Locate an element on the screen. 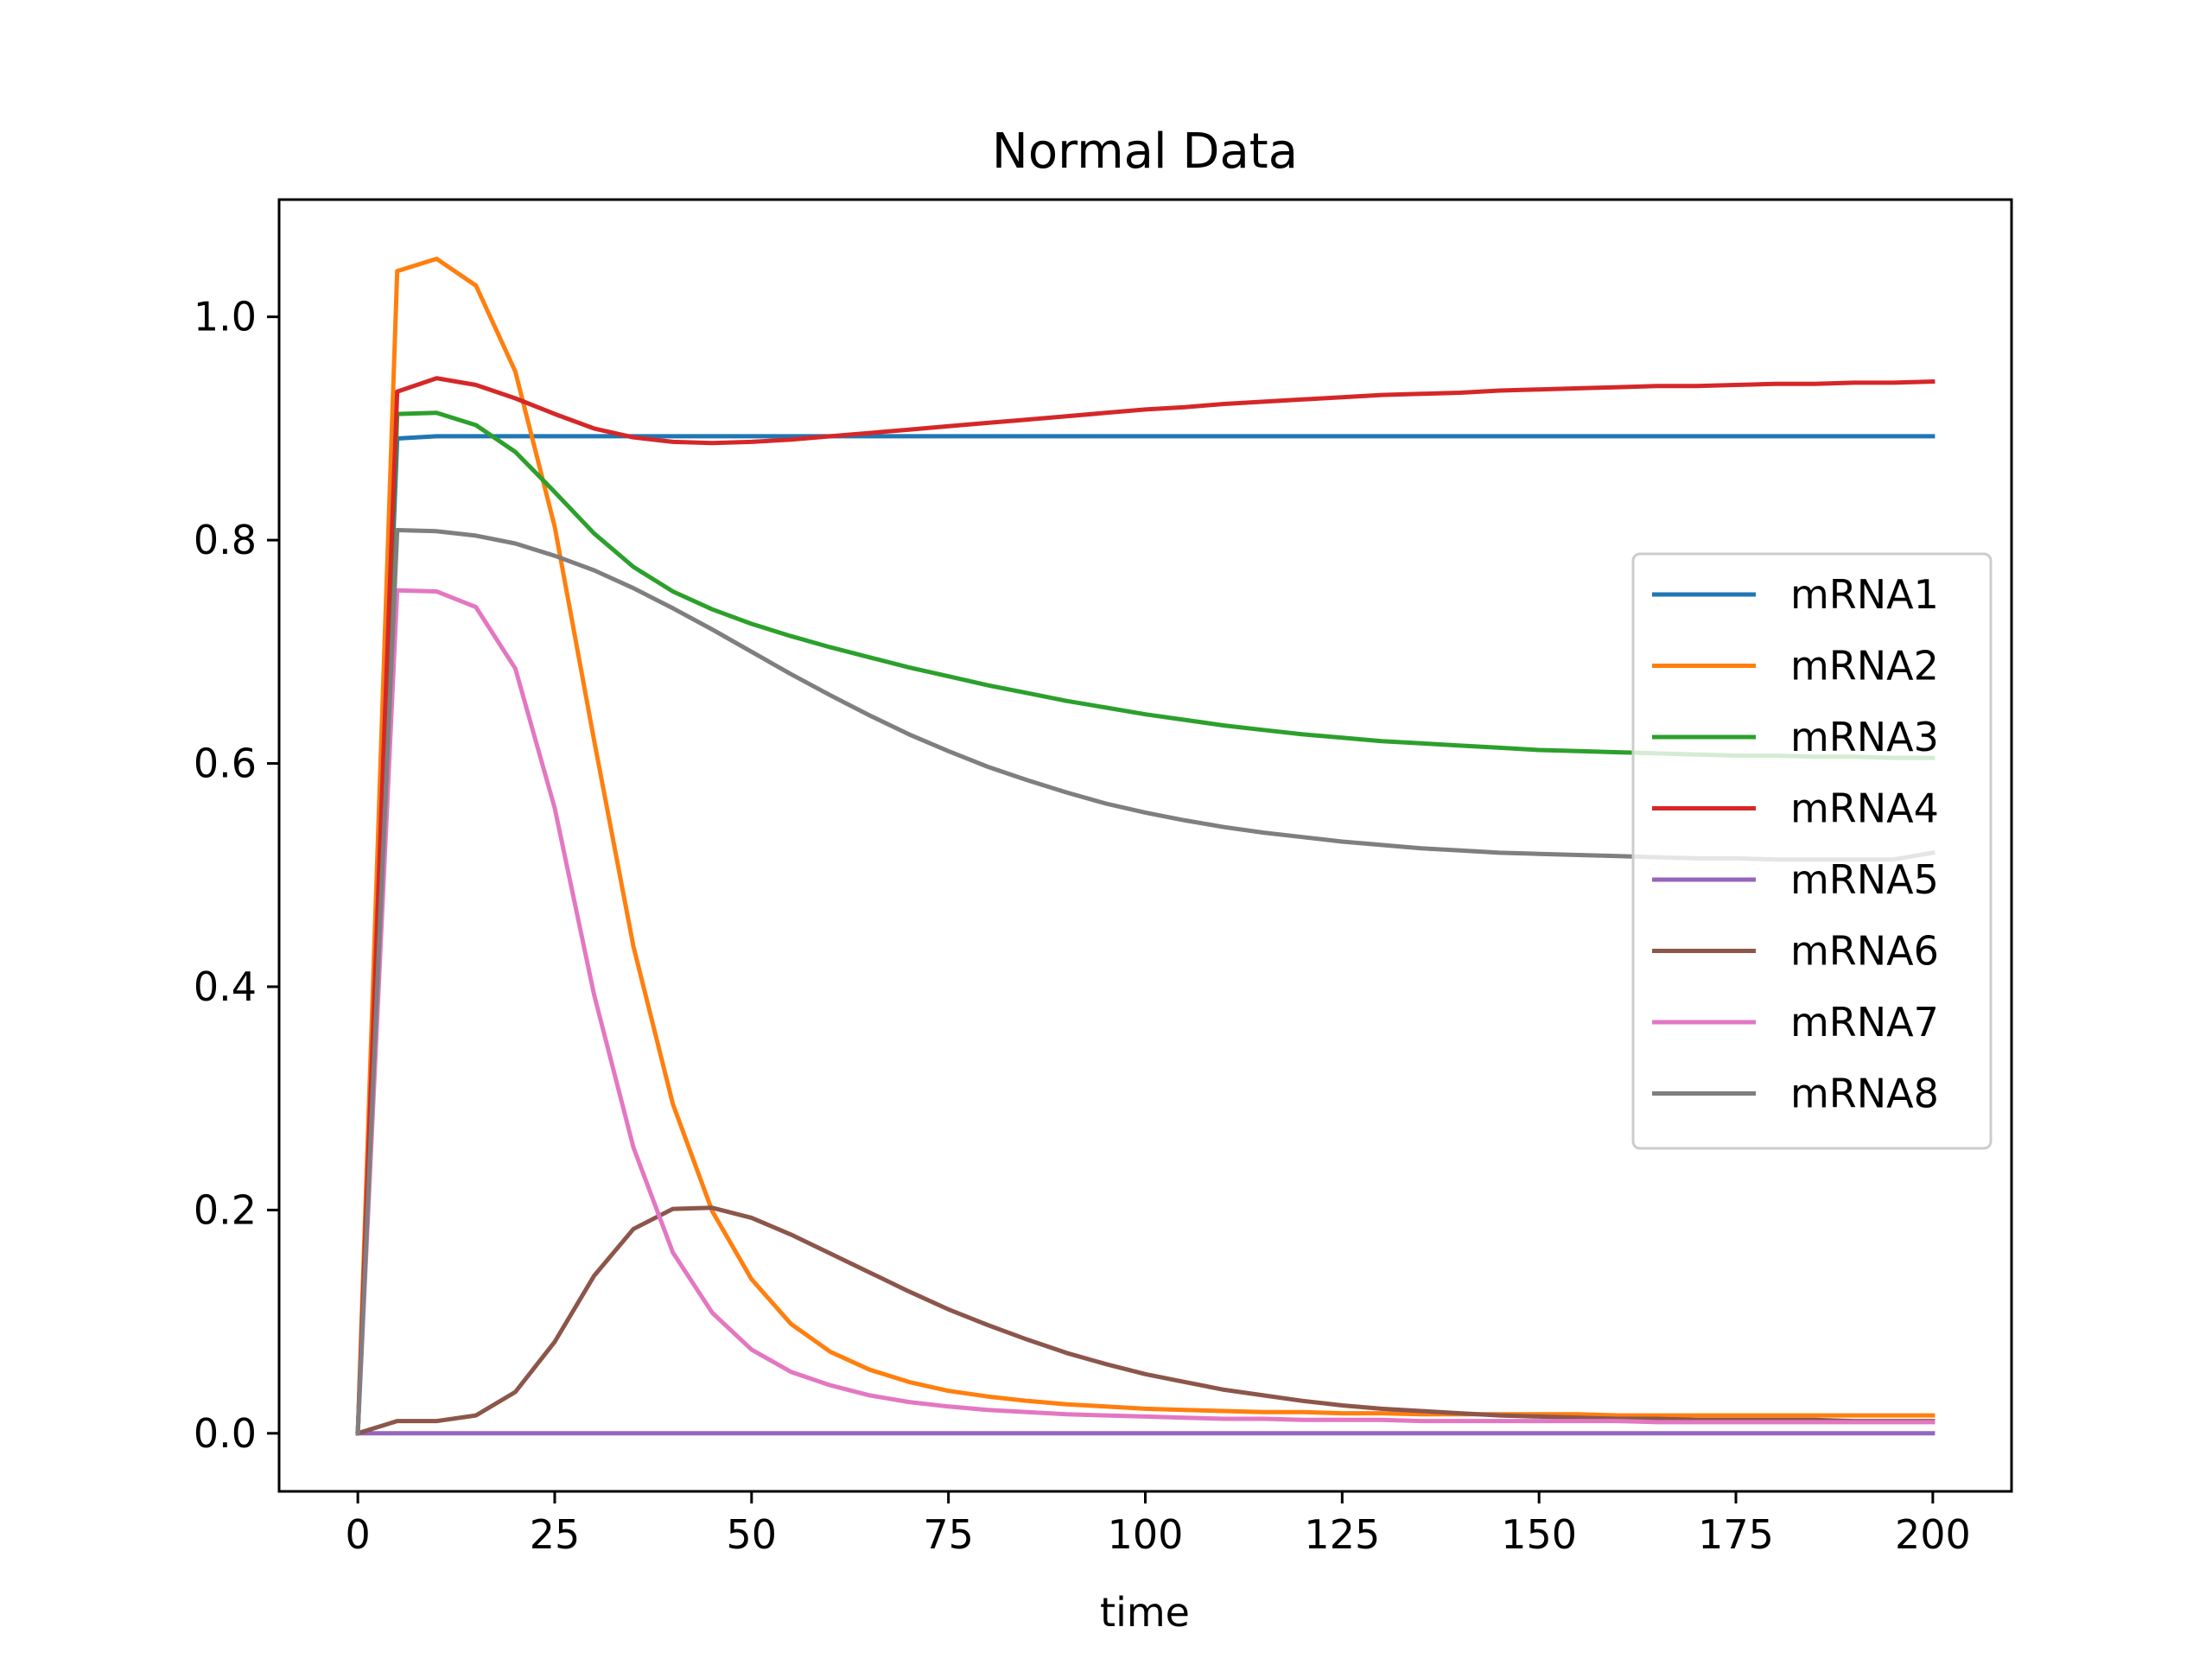 The image size is (2212, 1659). x-tick-label: 200 is located at coordinates (1933, 1534).